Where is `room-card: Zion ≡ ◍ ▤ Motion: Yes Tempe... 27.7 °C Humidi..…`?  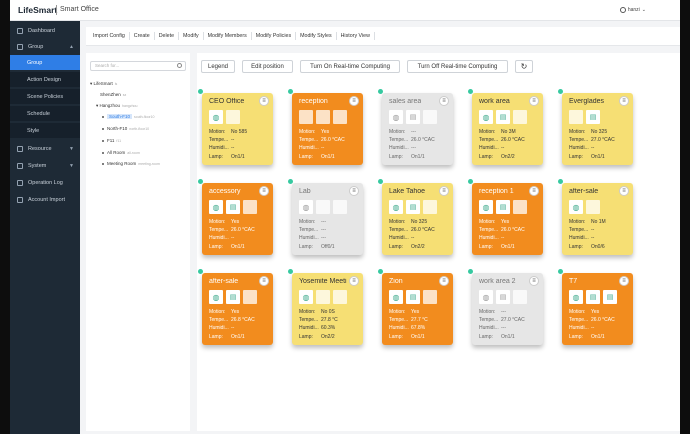 room-card: Zion ≡ ◍ ▤ Motion: Yes Tempe... 27.7 °C Humidi..… is located at coordinates (415, 307).